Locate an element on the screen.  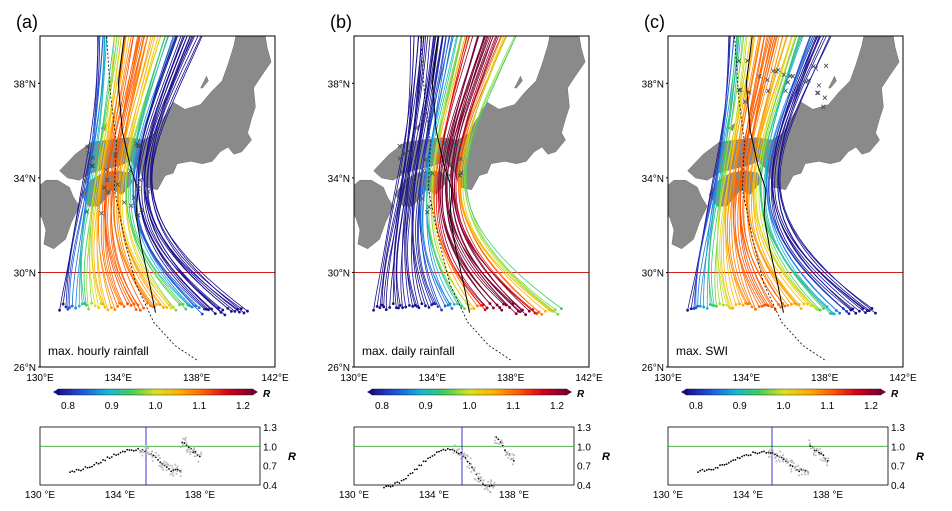
latitude-label: 26°N is located at coordinates (25, 368).